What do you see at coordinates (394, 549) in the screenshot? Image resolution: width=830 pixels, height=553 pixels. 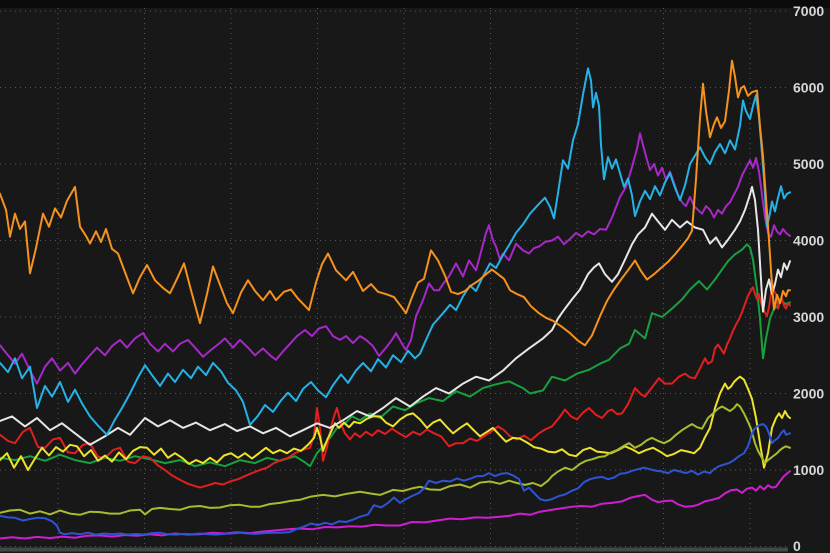 I see `chart-bottom-bar` at bounding box center [394, 549].